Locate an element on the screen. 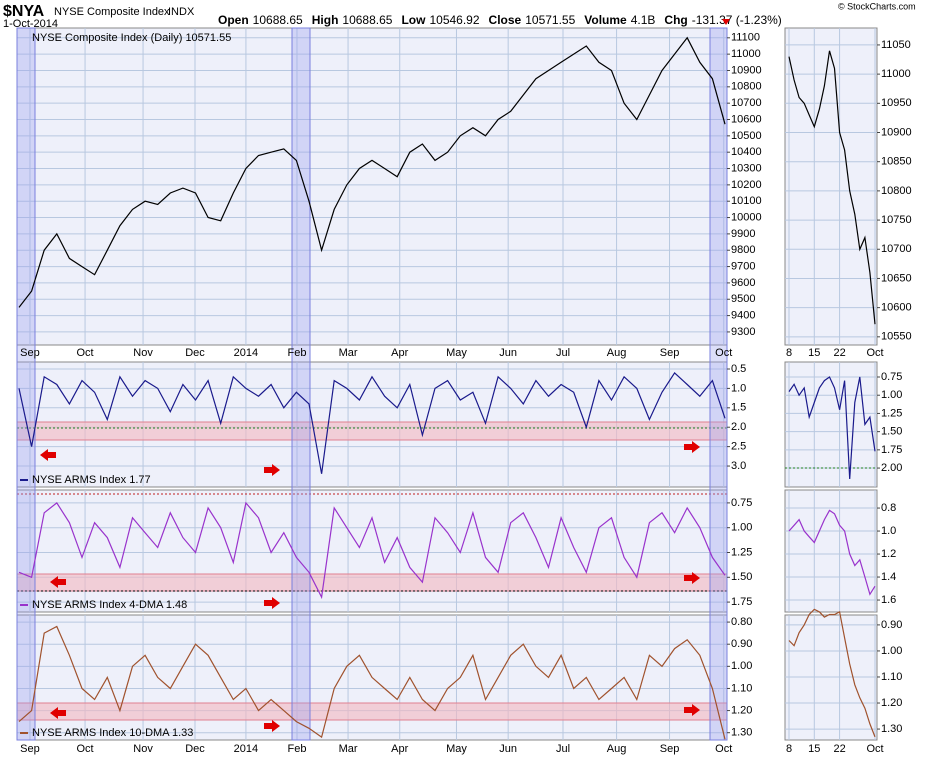 Image resolution: width=930 pixels, height=764 pixels. highlight is located at coordinates (301, 384).